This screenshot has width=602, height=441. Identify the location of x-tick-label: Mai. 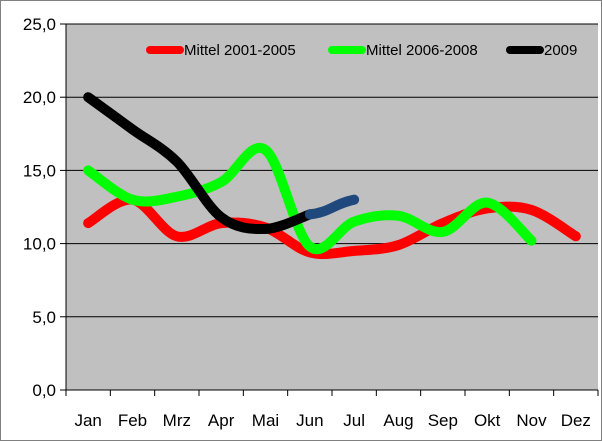
(265, 420).